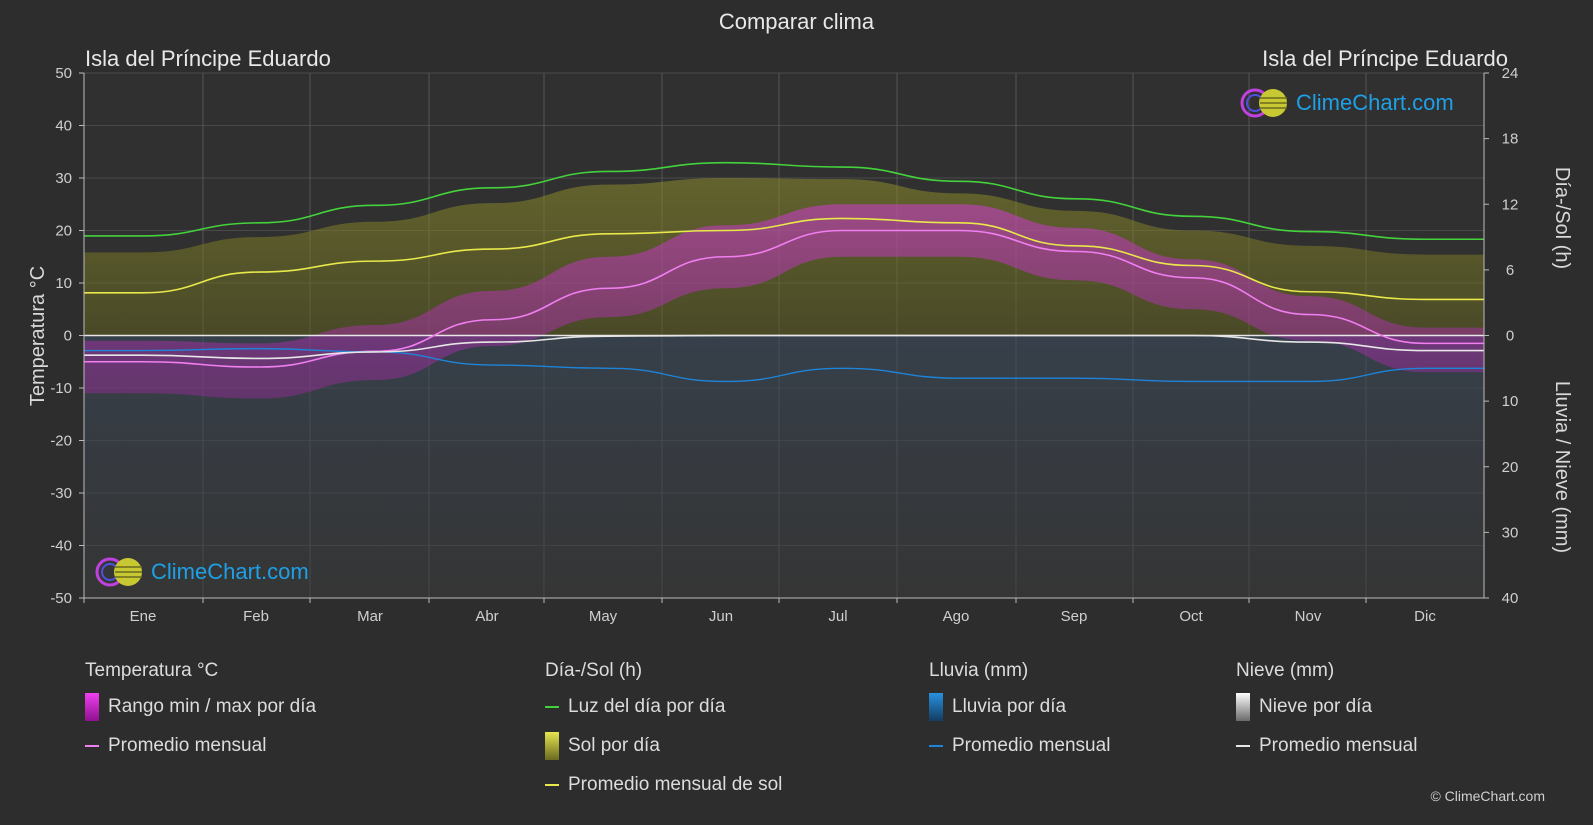 The image size is (1593, 825). Describe the element at coordinates (1243, 707) in the screenshot. I see `snow-swatch-icon` at that location.